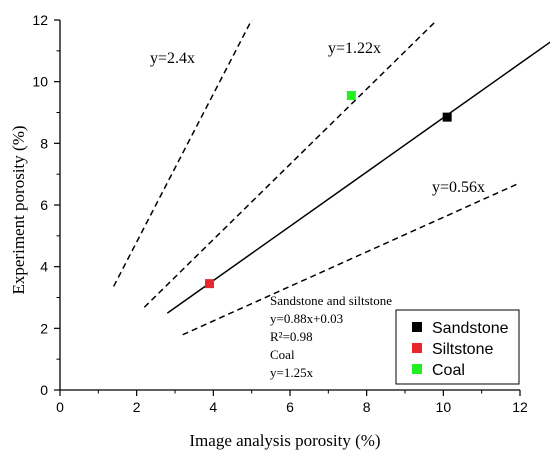 The image size is (550, 456). What do you see at coordinates (462, 349) in the screenshot?
I see `legend-label-siltstone: Siltstone` at bounding box center [462, 349].